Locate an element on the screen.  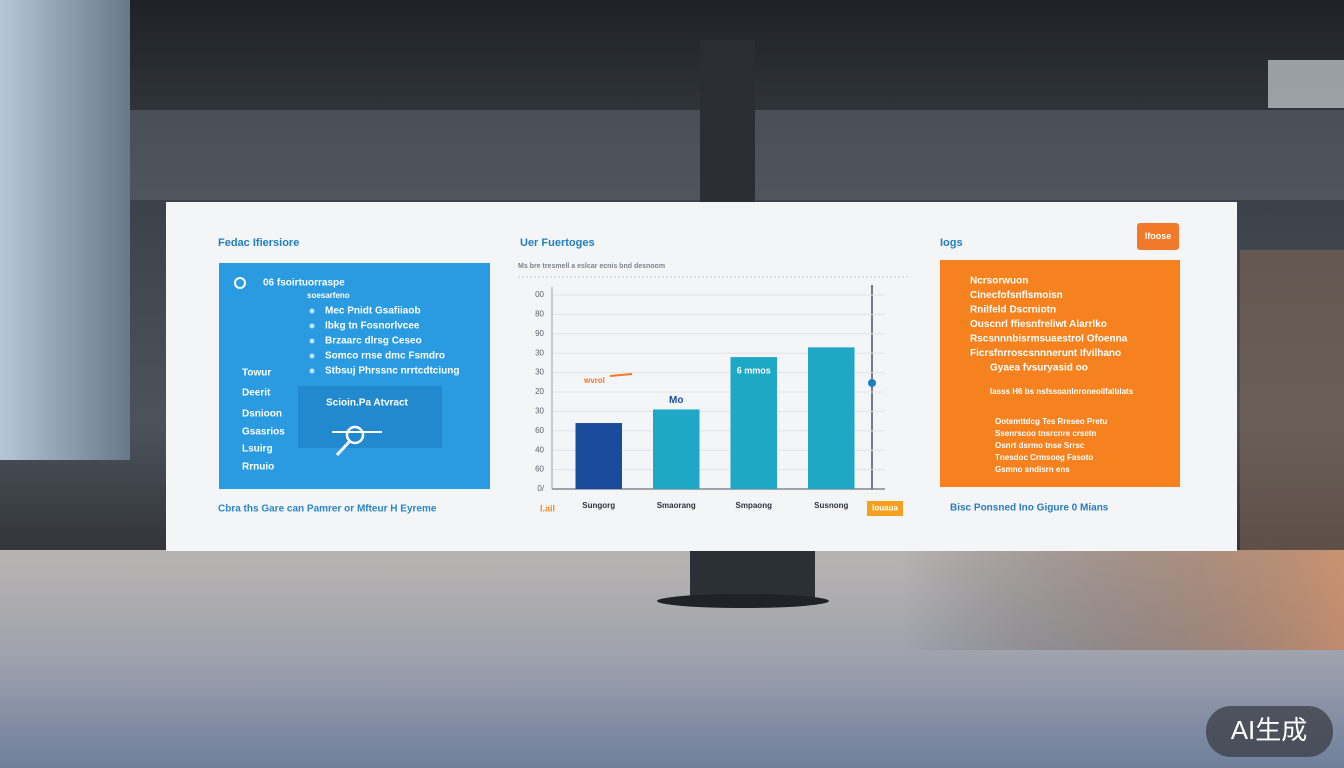
side-label: Towur is located at coordinates (256, 373).